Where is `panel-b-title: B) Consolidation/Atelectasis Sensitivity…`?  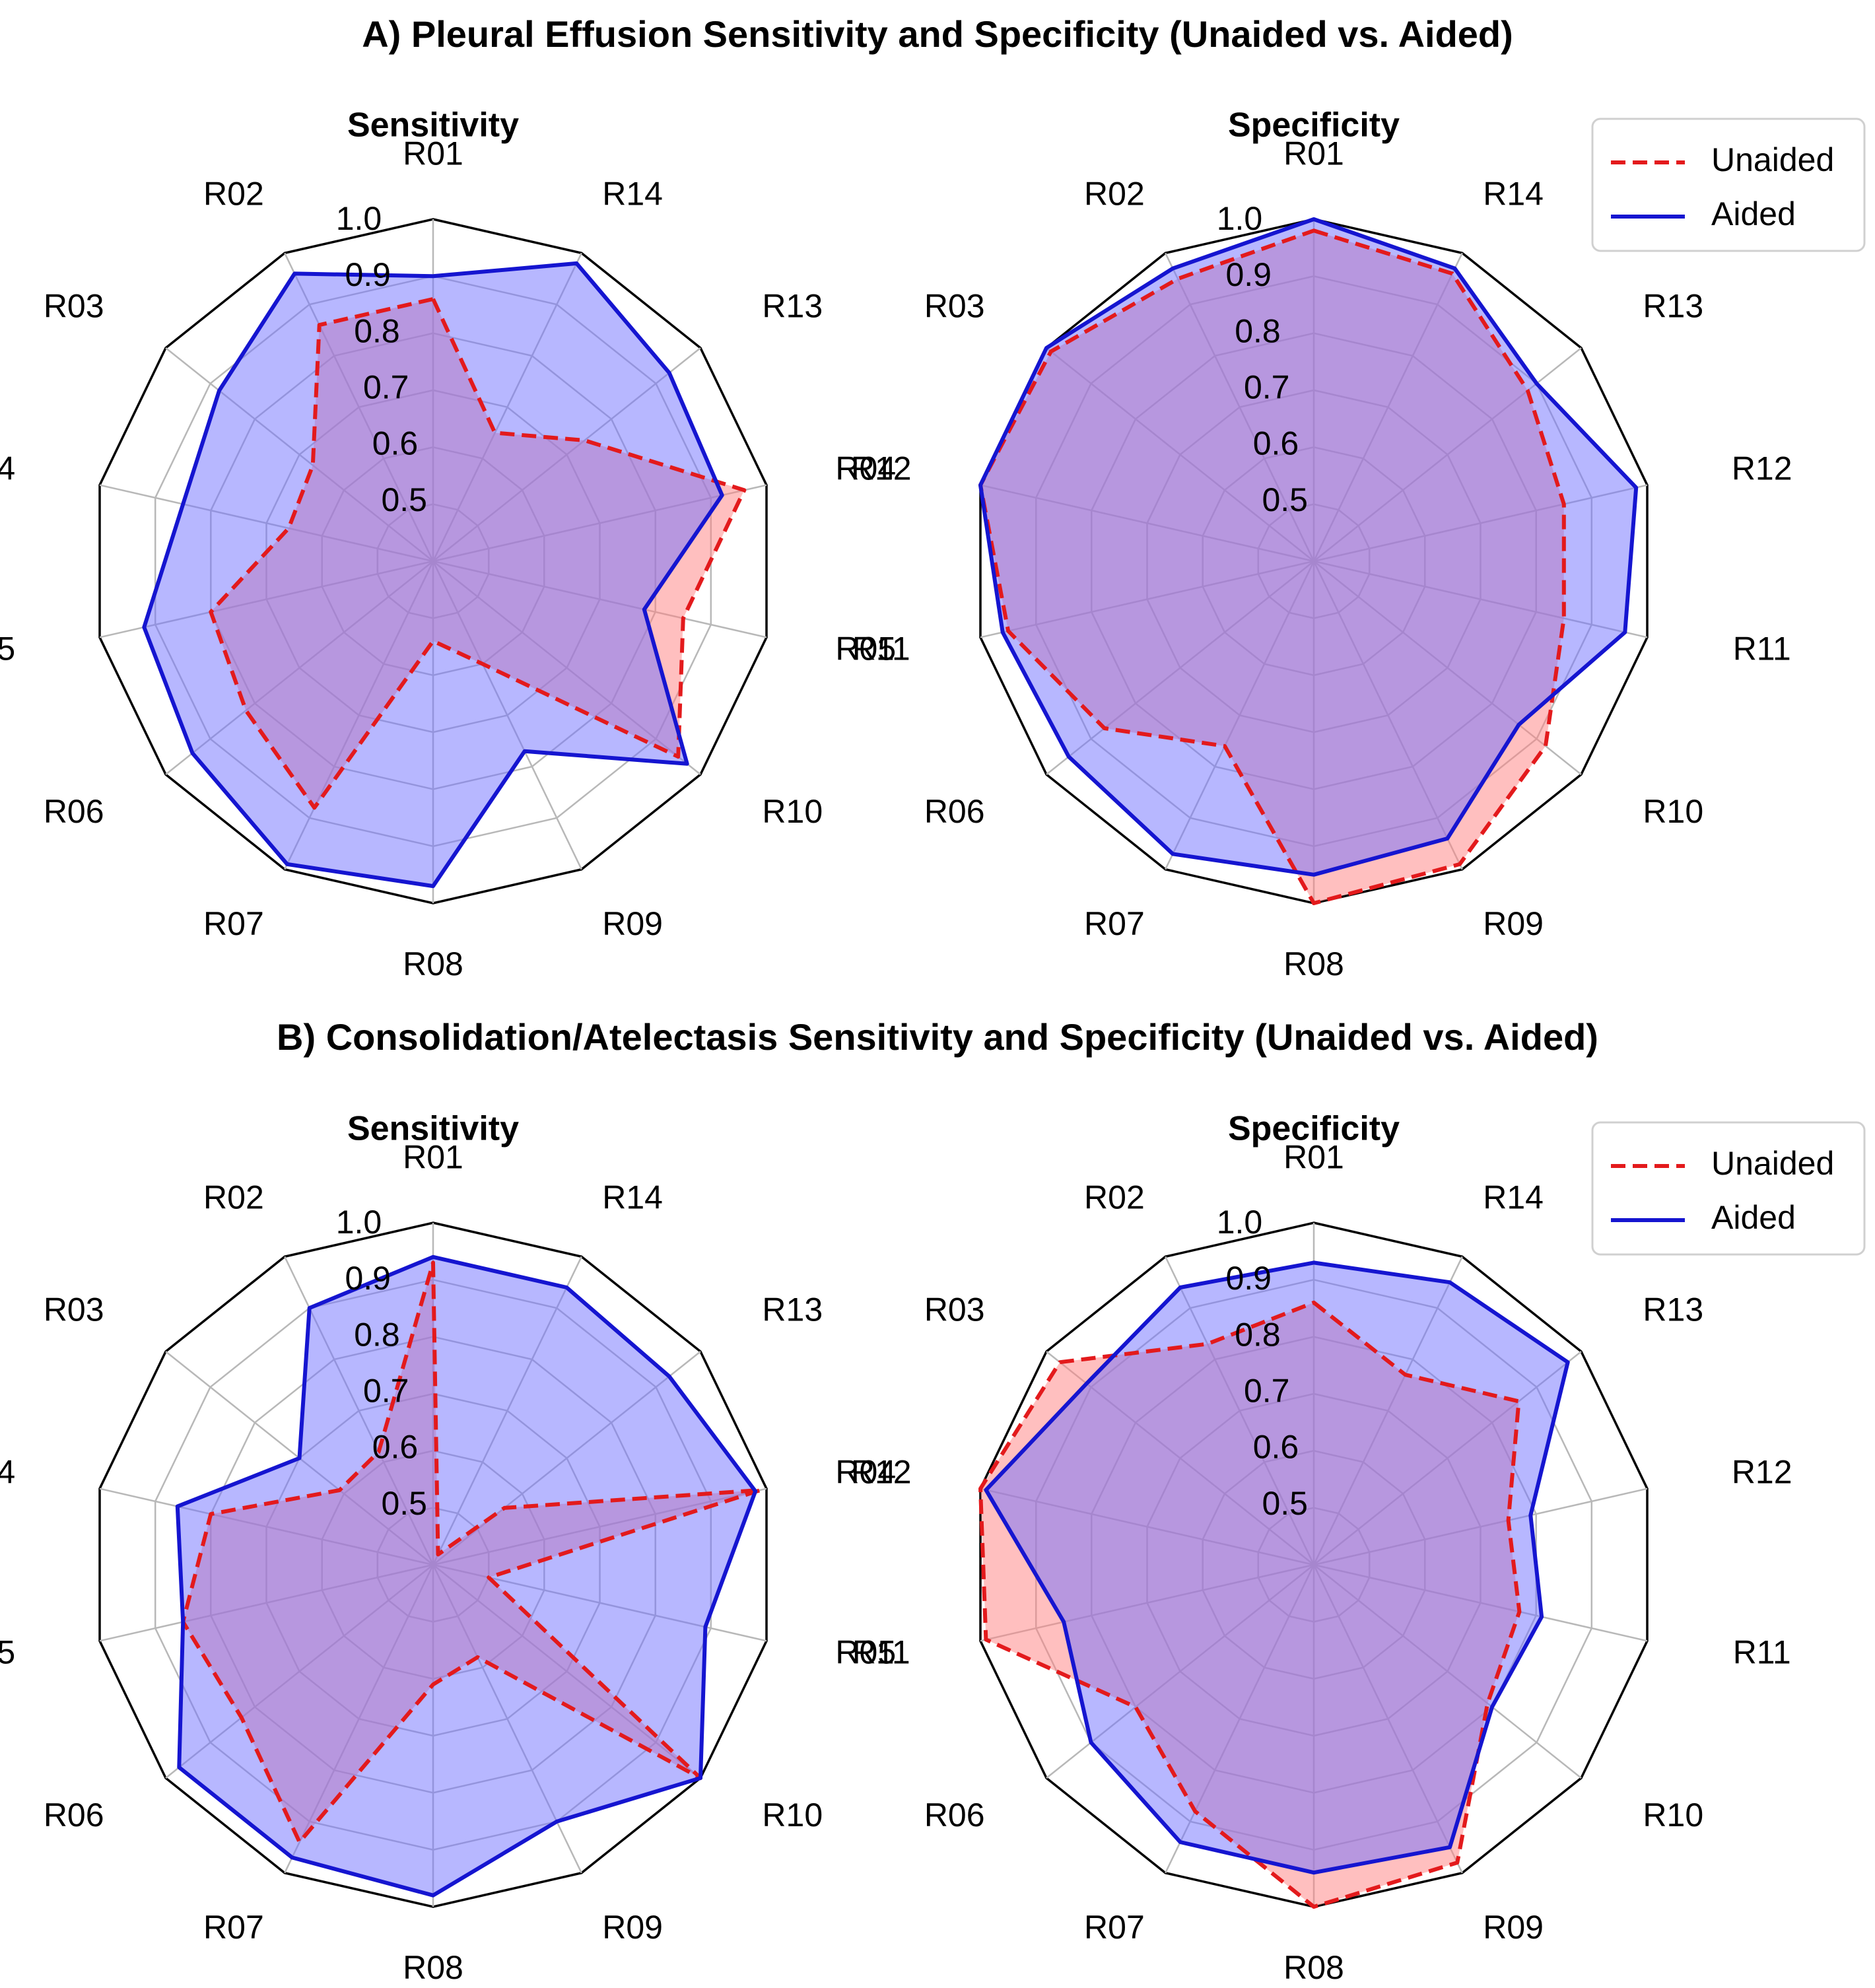 panel-b-title: B) Consolidation/Atelectasis Sensitivity… is located at coordinates (937, 1037).